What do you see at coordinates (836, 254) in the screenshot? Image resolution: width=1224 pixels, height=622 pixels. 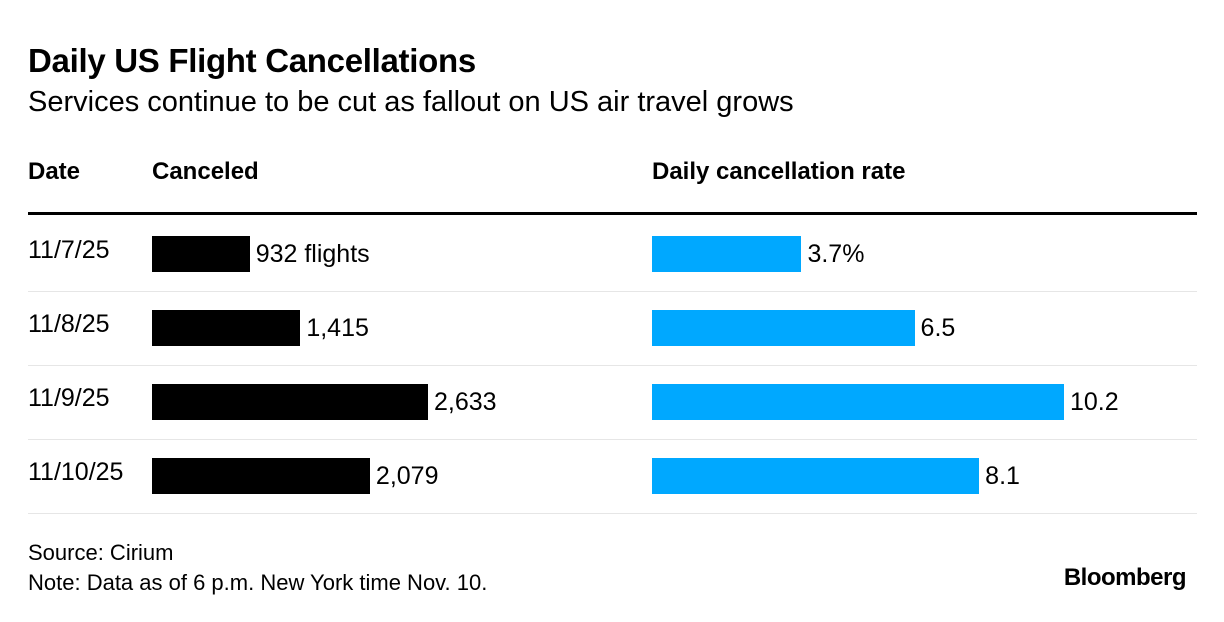 I see `rate-value-label: 3.7%` at bounding box center [836, 254].